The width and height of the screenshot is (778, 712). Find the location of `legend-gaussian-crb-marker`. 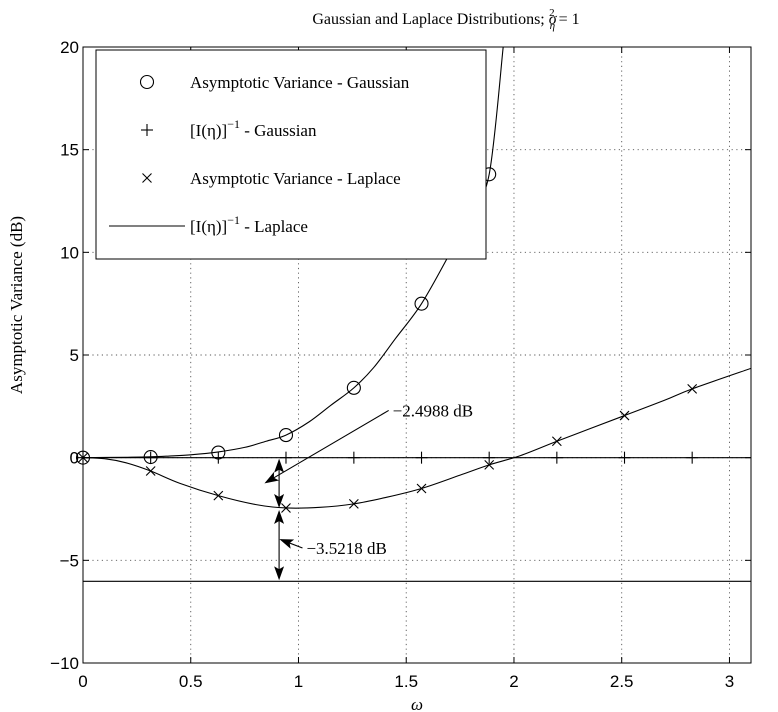

legend-gaussian-crb-marker is located at coordinates (147, 130).